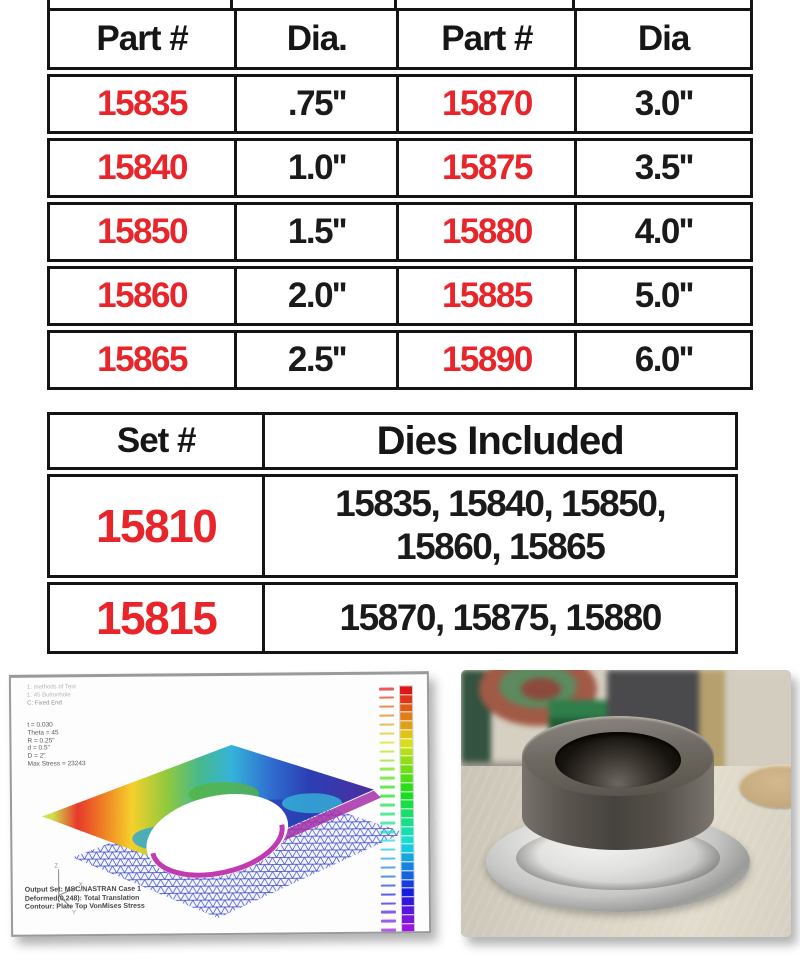  Describe the element at coordinates (315, 39) in the screenshot. I see `col-header-dia: Dia.` at that location.